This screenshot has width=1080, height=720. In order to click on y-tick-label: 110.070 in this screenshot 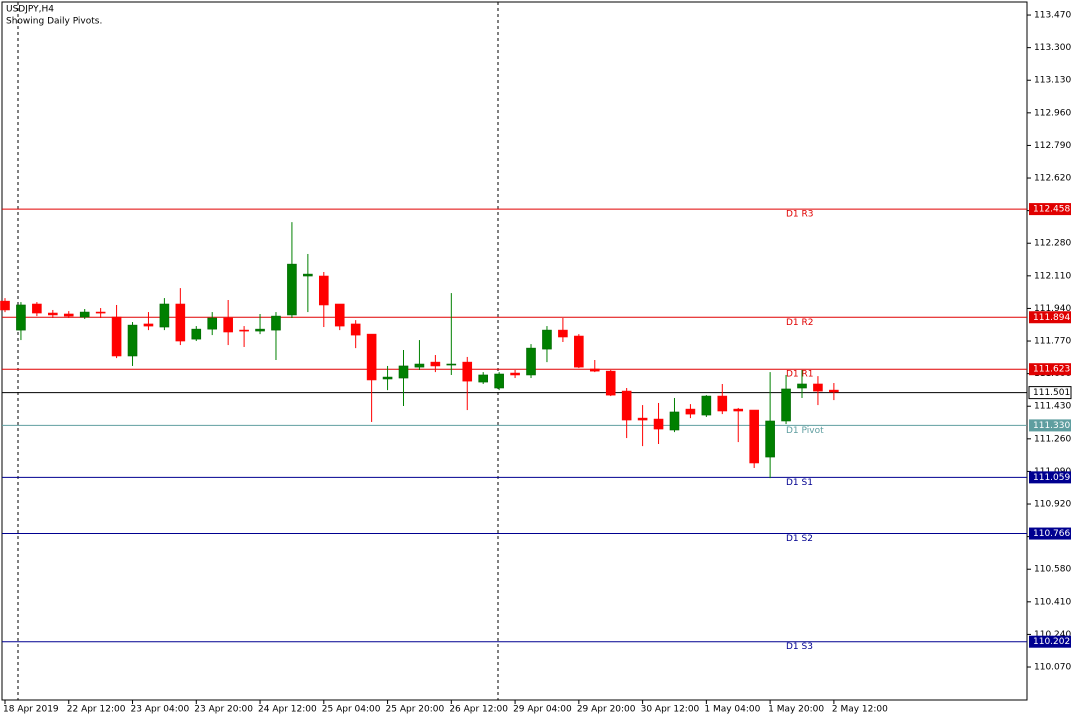, I will do `click(1052, 668)`.